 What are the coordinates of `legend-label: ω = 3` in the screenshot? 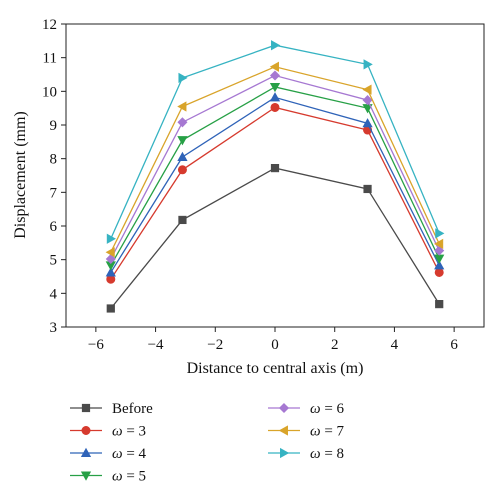 It's located at (129, 432).